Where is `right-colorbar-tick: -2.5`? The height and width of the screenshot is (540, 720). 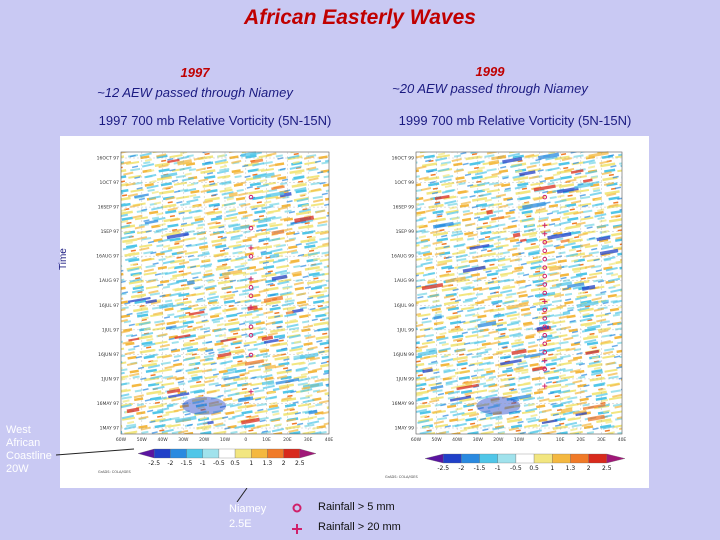 right-colorbar-tick: -2.5 is located at coordinates (443, 468).